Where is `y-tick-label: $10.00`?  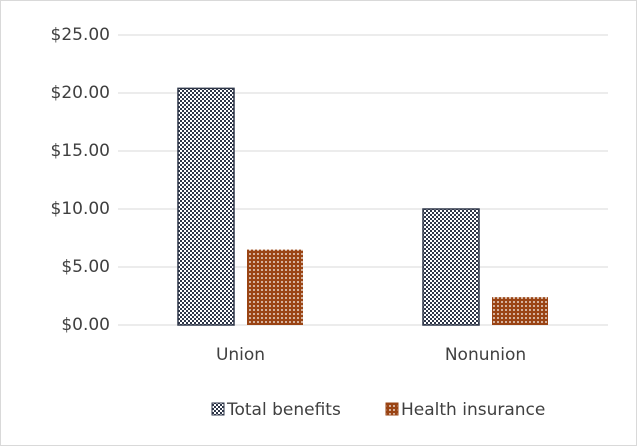
y-tick-label: $10.00 is located at coordinates (80, 209).